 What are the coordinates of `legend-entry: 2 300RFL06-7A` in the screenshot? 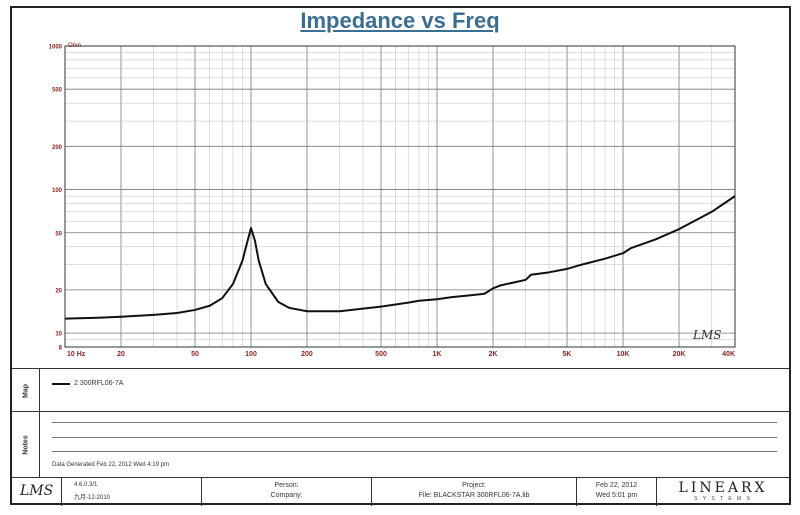 It's located at (87, 383).